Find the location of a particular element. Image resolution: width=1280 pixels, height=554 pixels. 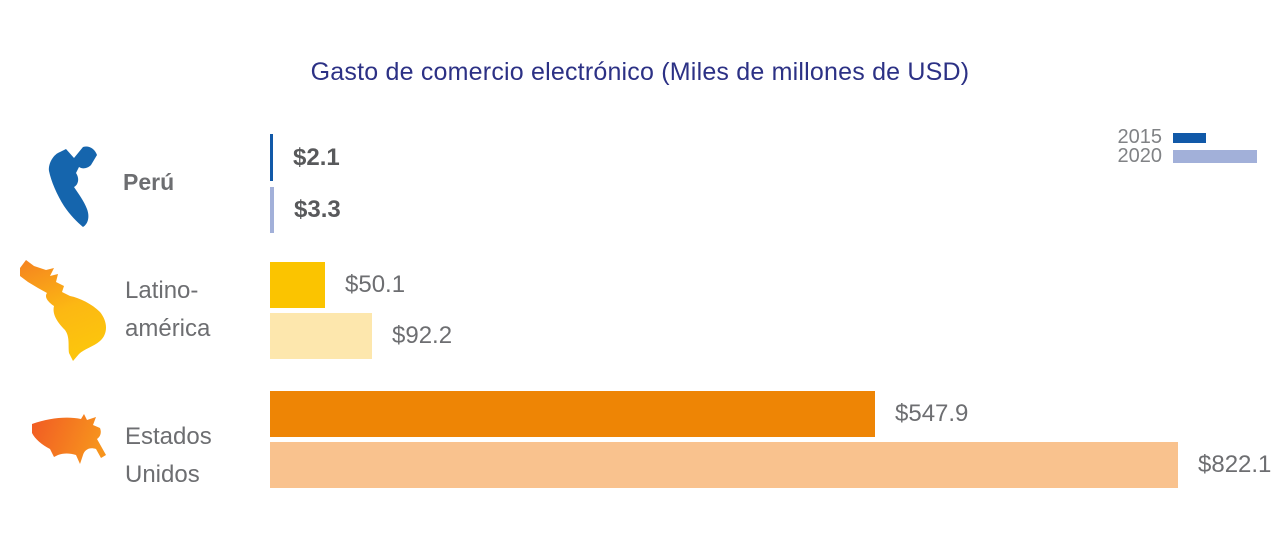

legend-row-2020: 2020 is located at coordinates (1185, 156).